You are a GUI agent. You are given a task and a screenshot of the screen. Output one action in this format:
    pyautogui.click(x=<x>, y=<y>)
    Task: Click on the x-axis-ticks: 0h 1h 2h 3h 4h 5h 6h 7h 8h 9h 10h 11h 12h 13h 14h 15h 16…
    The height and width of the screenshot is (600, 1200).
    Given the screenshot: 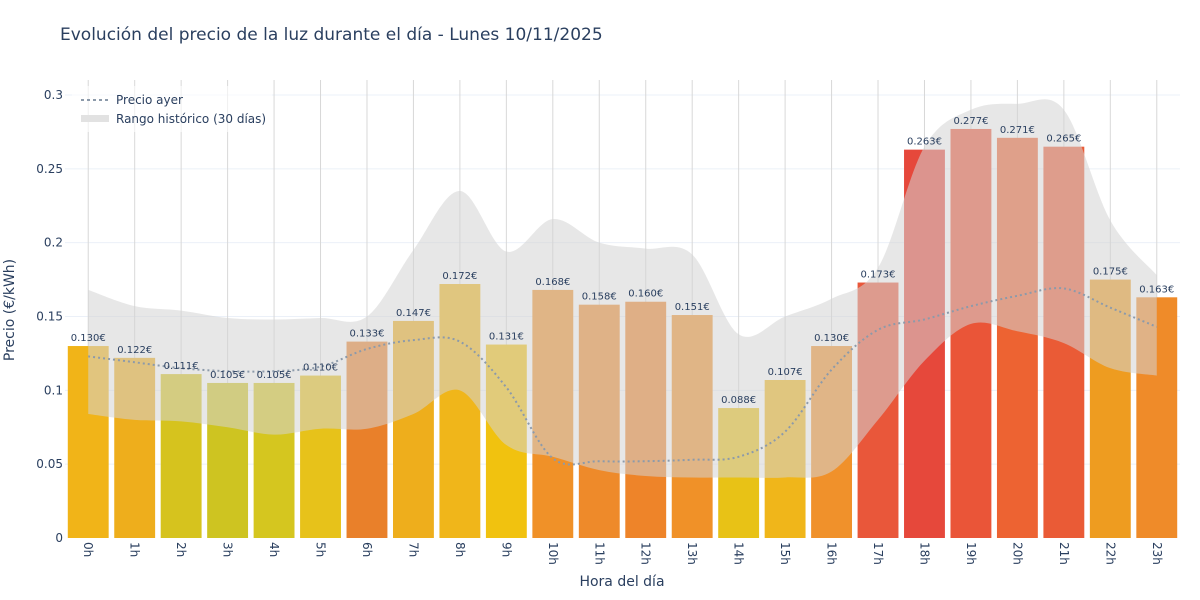 What is the action you would take?
    pyautogui.click(x=622, y=553)
    